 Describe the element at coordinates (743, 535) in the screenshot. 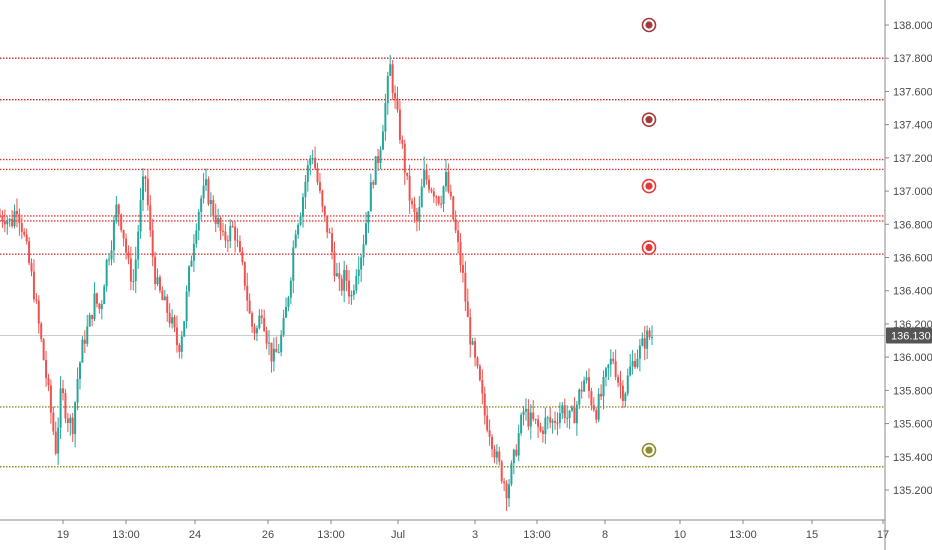

I see `time-tick-label: 13:00` at that location.